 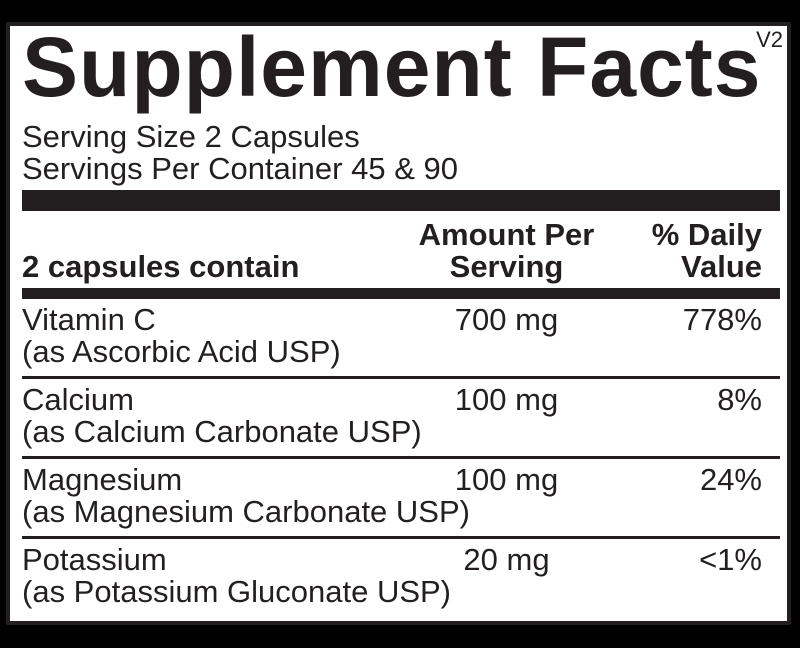 What do you see at coordinates (506, 319) in the screenshot?
I see `nutrient-amount: 700 mg` at bounding box center [506, 319].